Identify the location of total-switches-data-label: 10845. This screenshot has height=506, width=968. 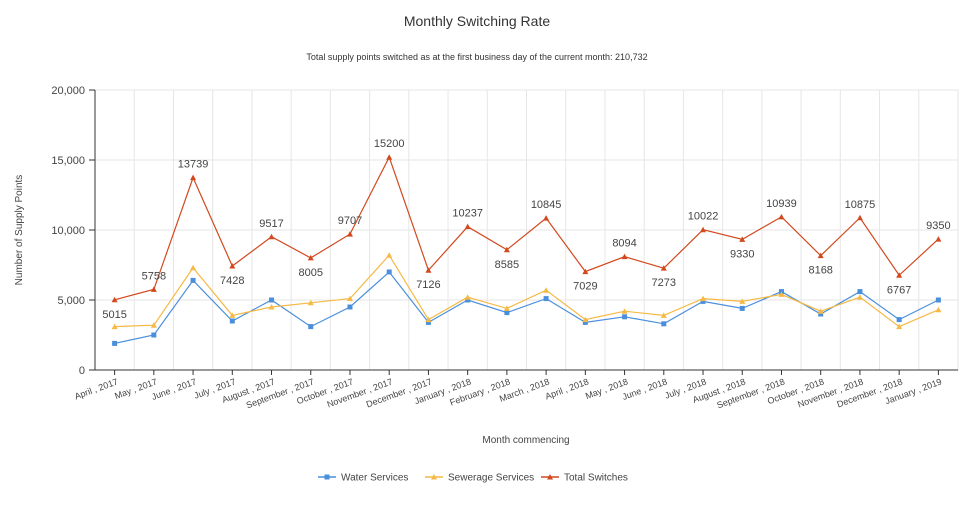
(546, 205).